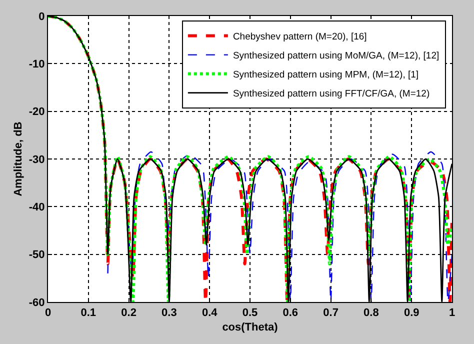  What do you see at coordinates (371, 313) in the screenshot?
I see `x-tick-label: 0.8` at bounding box center [371, 313].